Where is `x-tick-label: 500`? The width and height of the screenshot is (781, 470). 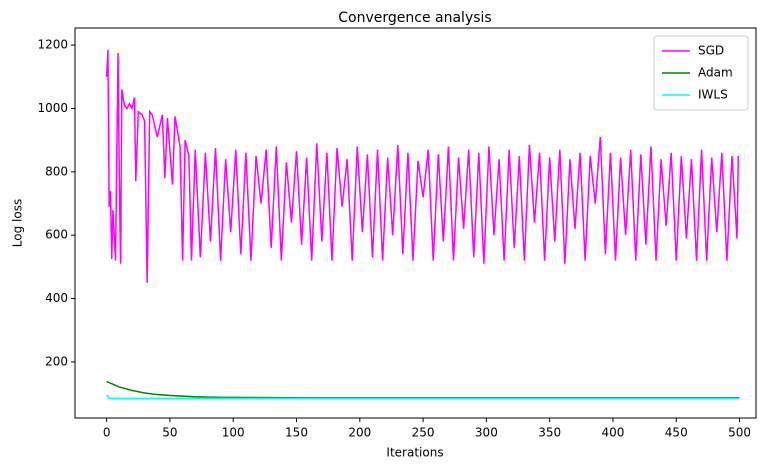
x-tick-label: 500 is located at coordinates (739, 433).